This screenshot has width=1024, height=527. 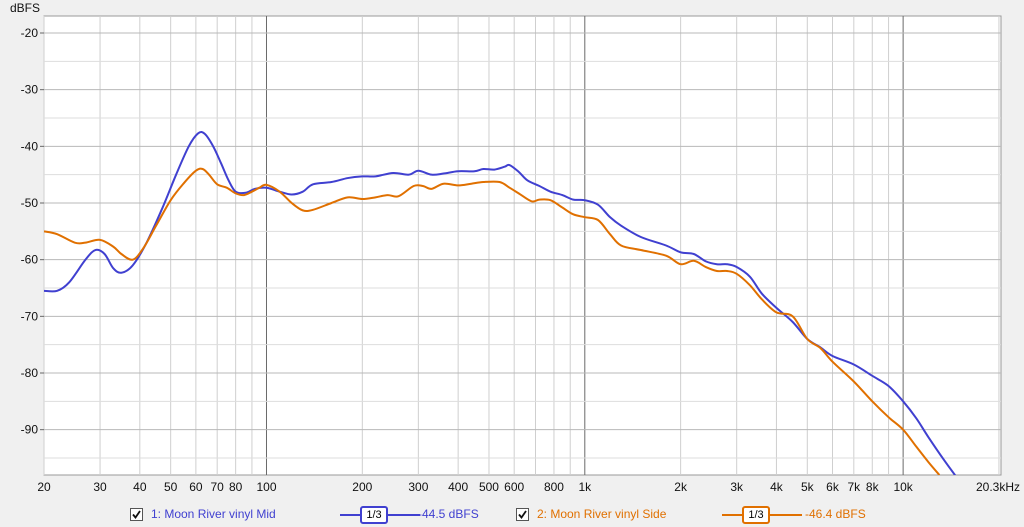 What do you see at coordinates (681, 487) in the screenshot?
I see `x-tick-label: 2k` at bounding box center [681, 487].